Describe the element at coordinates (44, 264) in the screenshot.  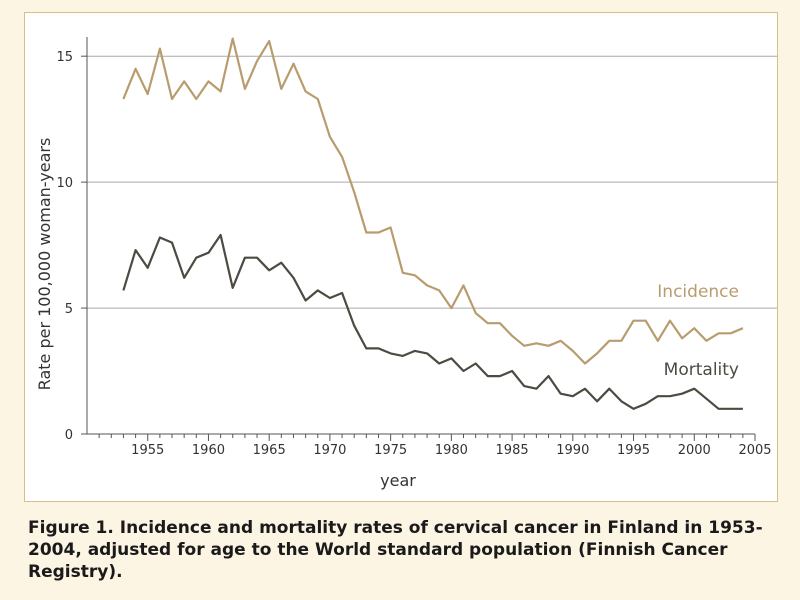
I see `y-axis-title: Rate per 100,000 woman-years` at that location.